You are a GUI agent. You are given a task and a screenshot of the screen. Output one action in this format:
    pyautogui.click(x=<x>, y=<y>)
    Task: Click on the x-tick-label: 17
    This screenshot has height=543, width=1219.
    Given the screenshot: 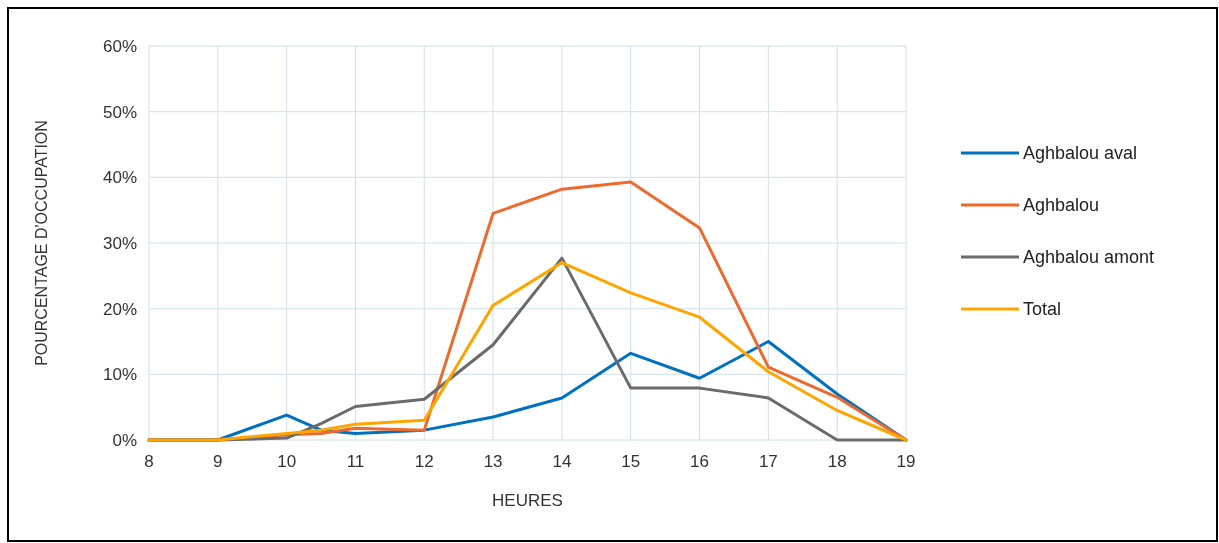 What is the action you would take?
    pyautogui.click(x=768, y=461)
    